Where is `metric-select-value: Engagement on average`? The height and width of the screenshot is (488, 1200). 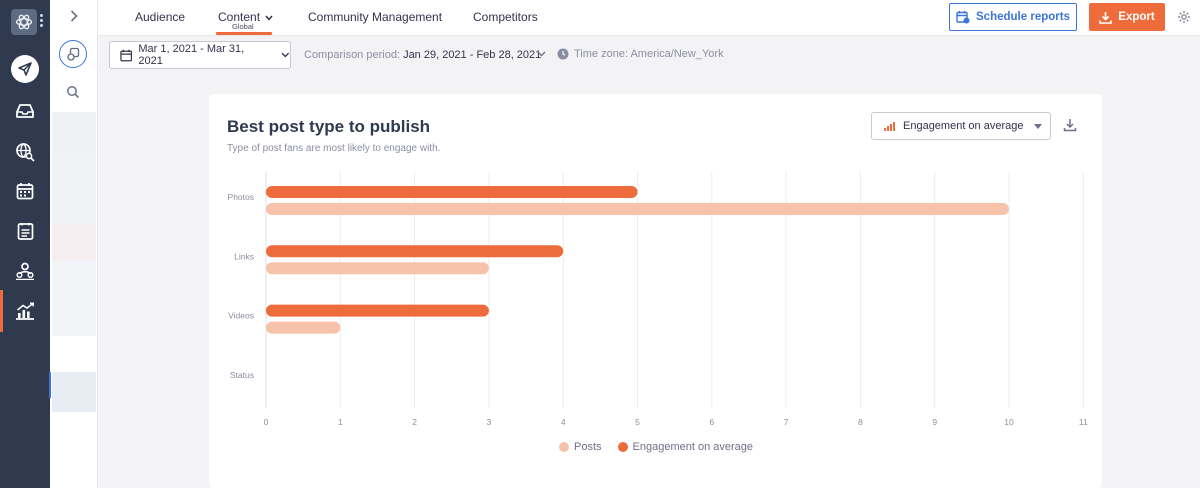 metric-select-value: Engagement on average is located at coordinates (963, 126).